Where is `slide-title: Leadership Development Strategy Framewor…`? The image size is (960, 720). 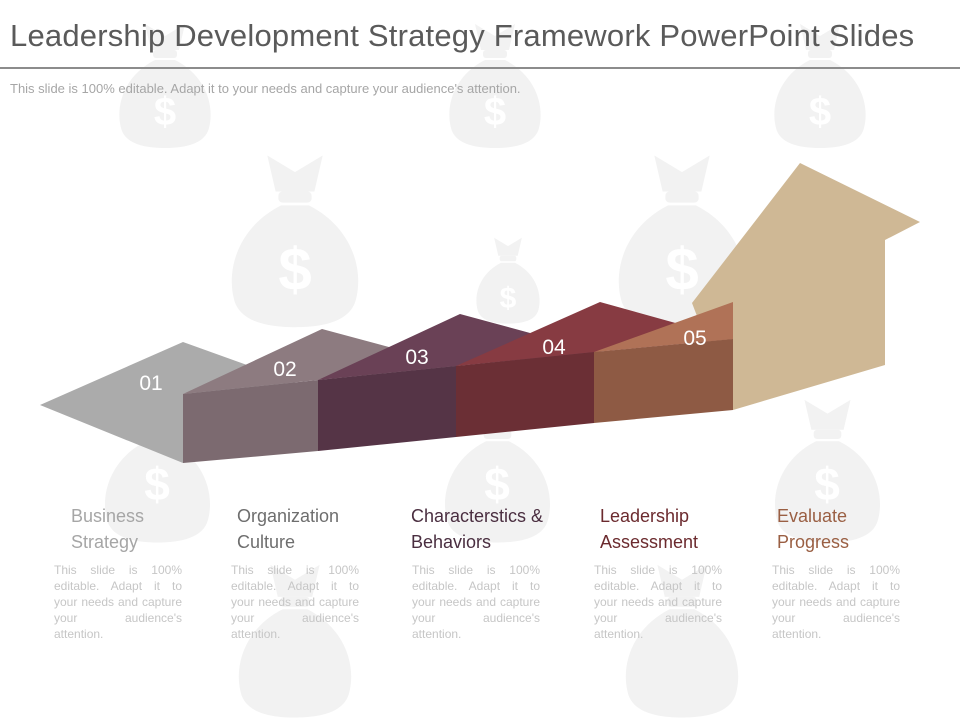
slide-title: Leadership Development Strategy Framewor… is located at coordinates (462, 35).